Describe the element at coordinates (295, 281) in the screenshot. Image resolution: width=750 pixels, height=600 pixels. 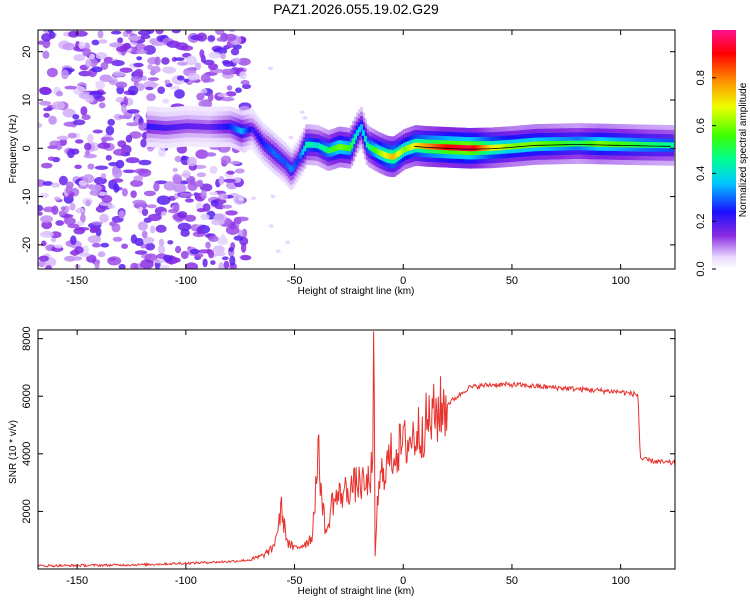
I see `spectrogram-x-tick-label: -50` at that location.